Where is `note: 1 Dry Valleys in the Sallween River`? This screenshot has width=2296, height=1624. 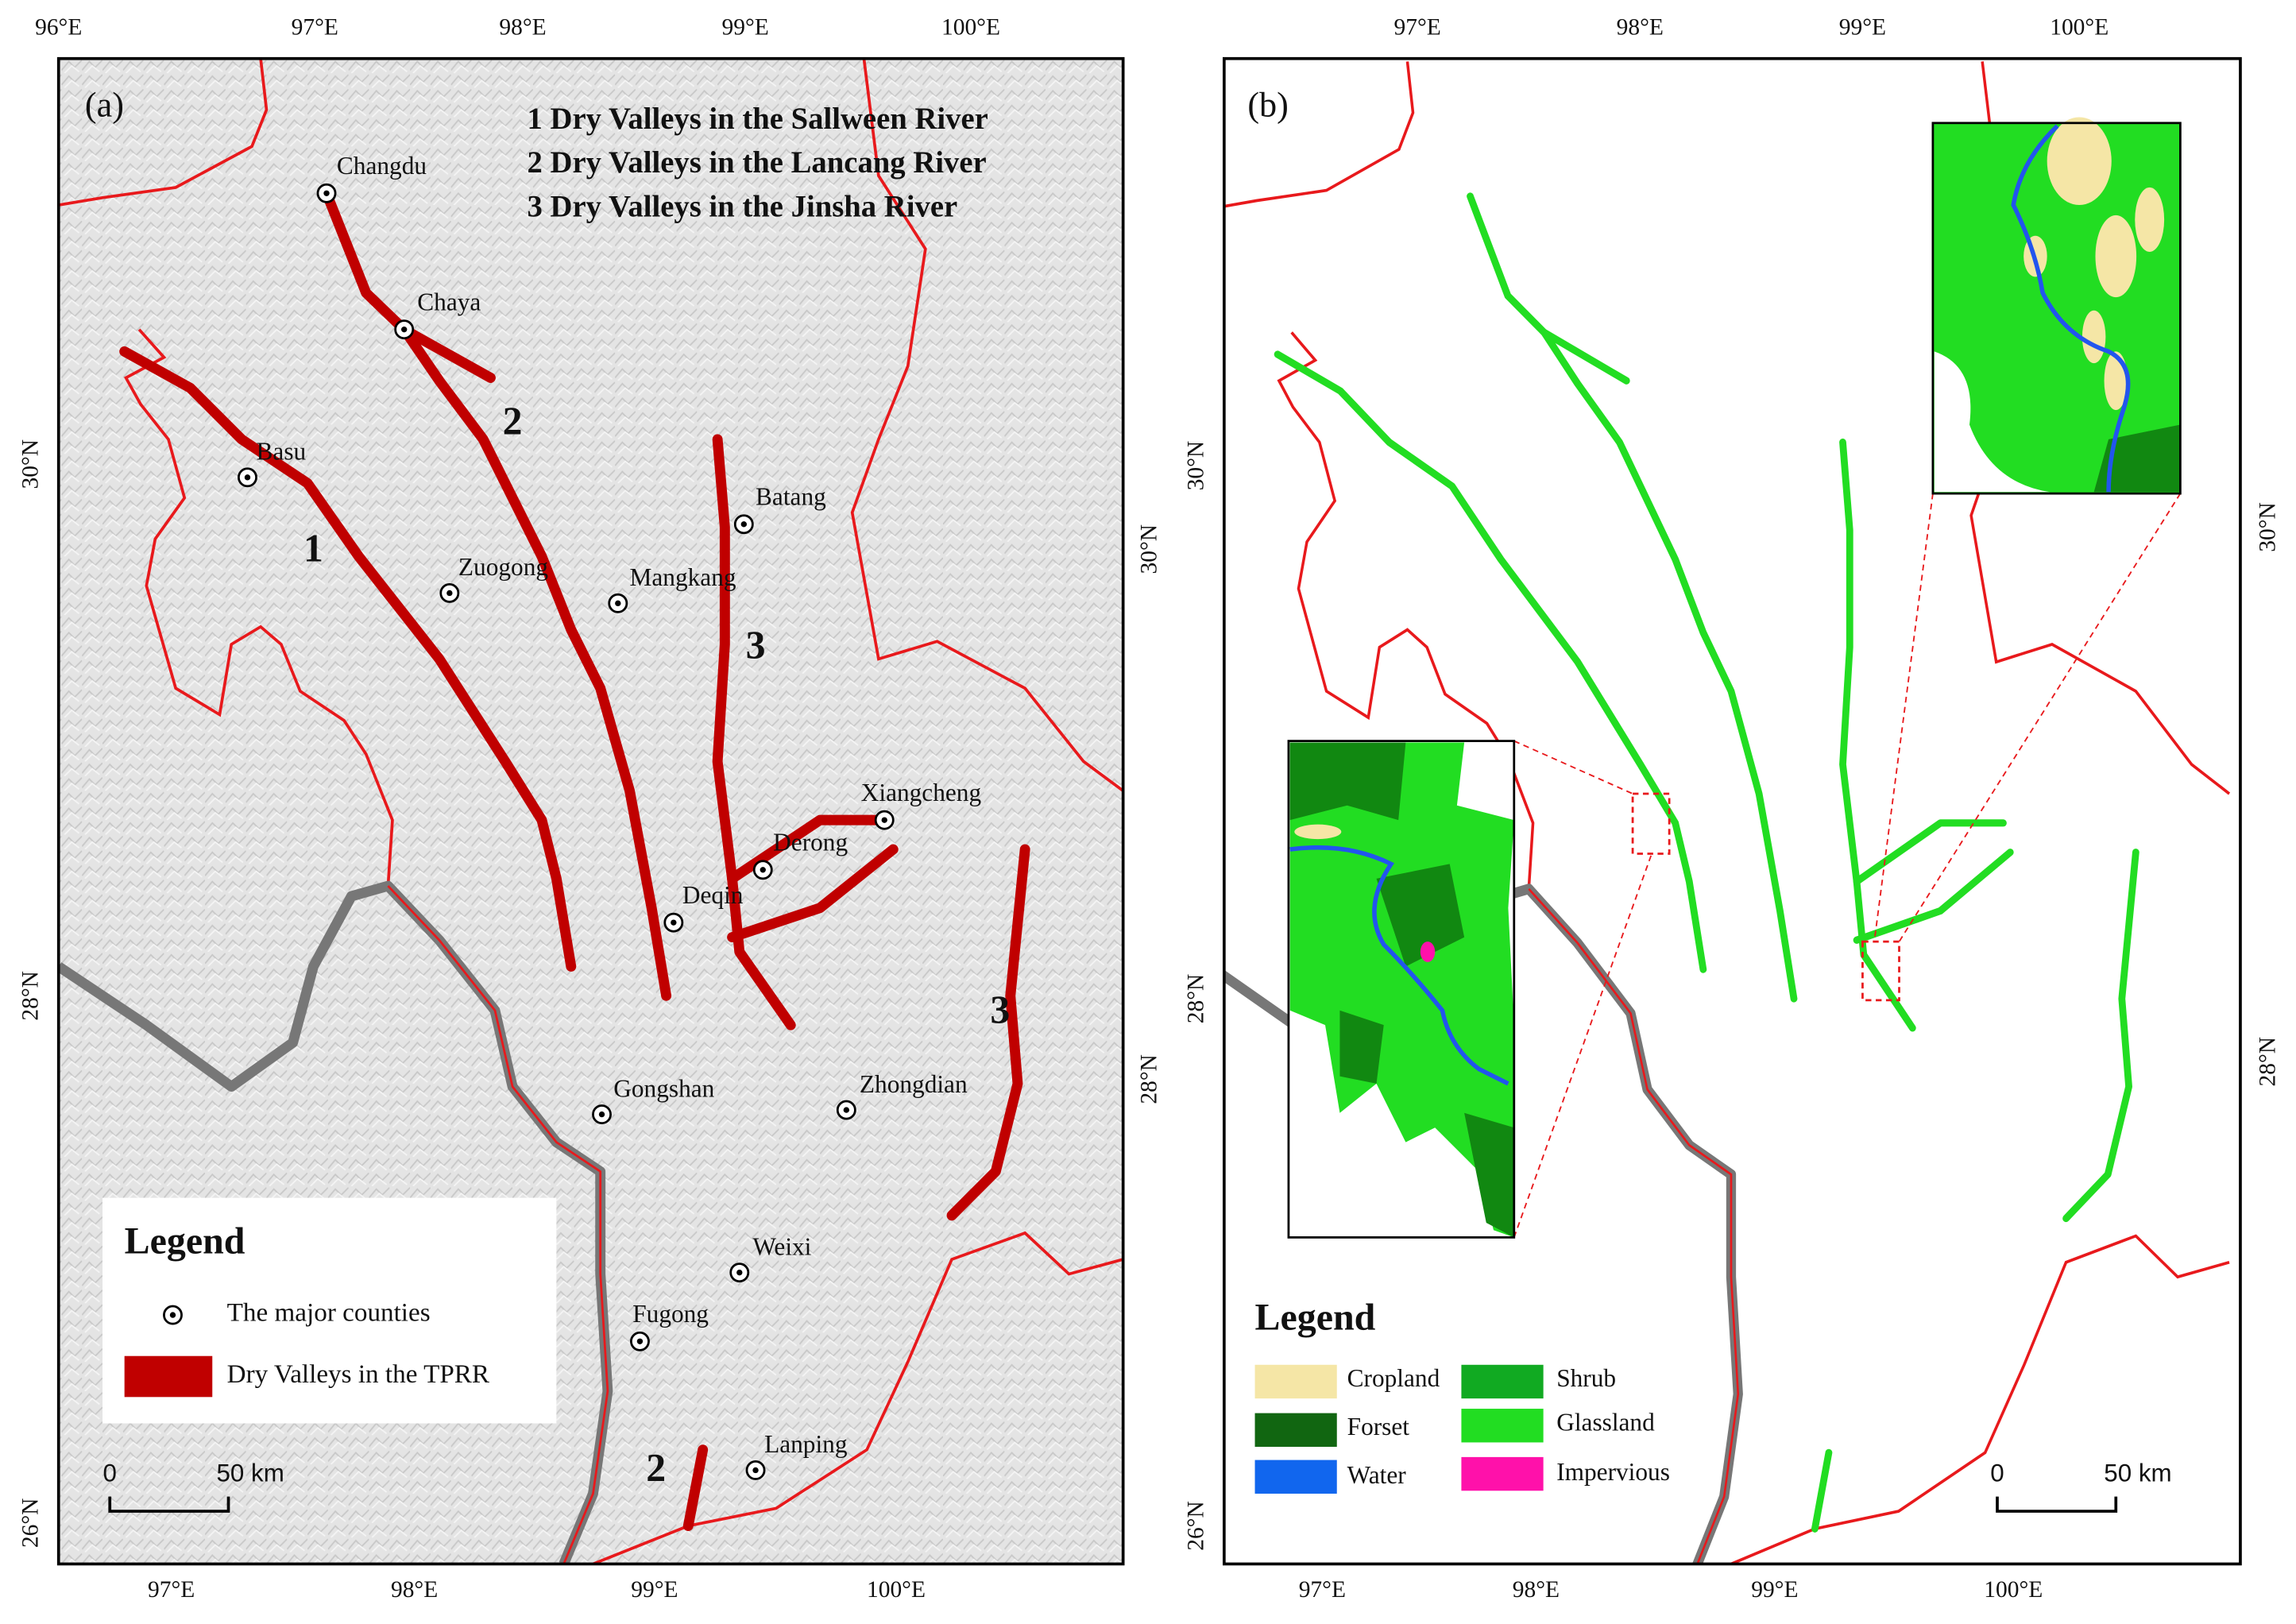
note: 1 Dry Valleys in the Sallween River is located at coordinates (758, 119).